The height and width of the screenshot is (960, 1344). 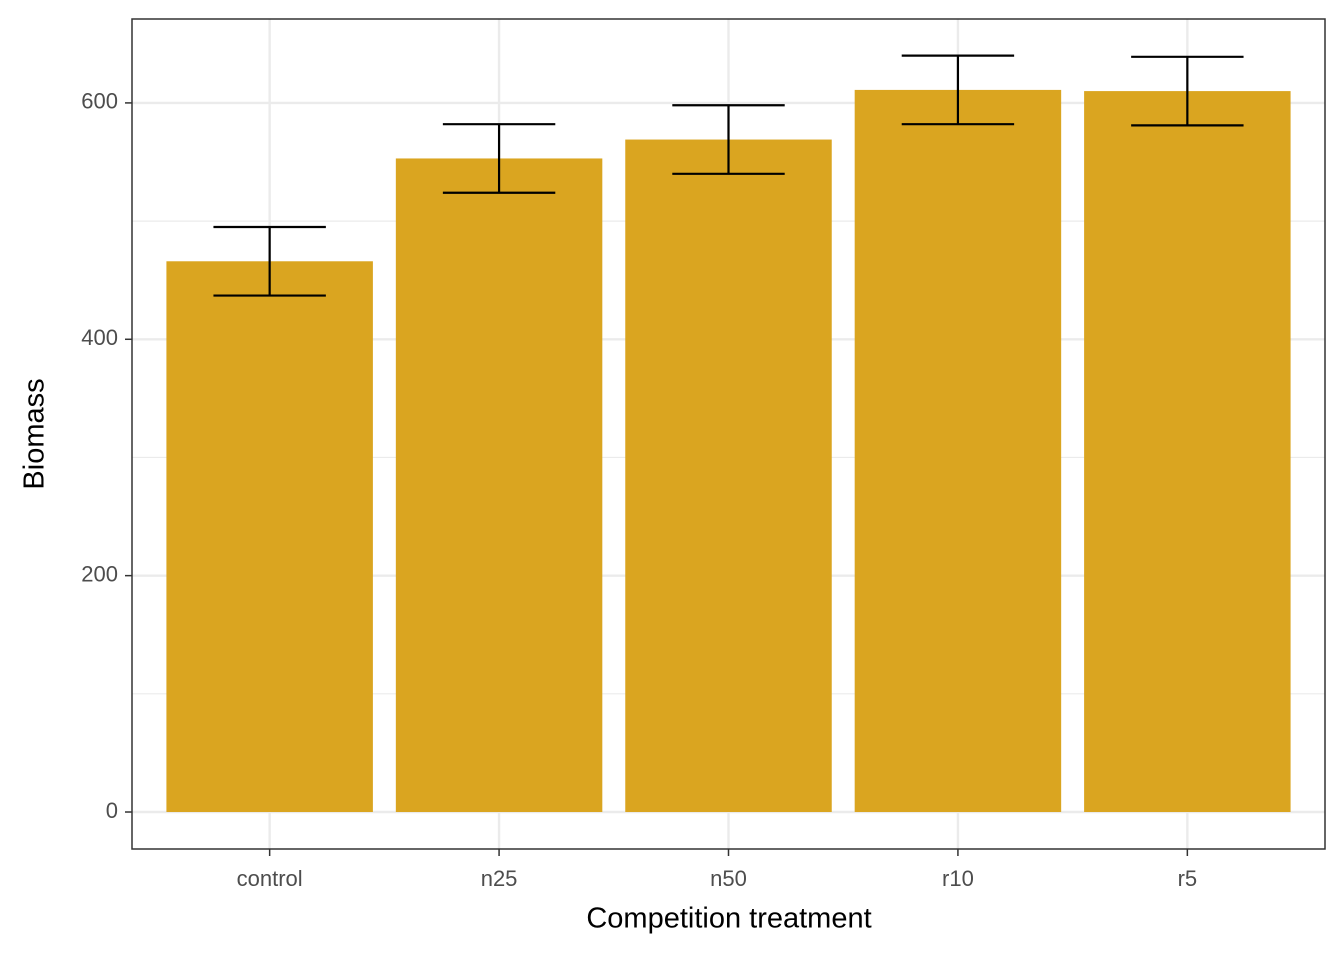 What do you see at coordinates (1188, 878) in the screenshot?
I see `x-tick-label: r5` at bounding box center [1188, 878].